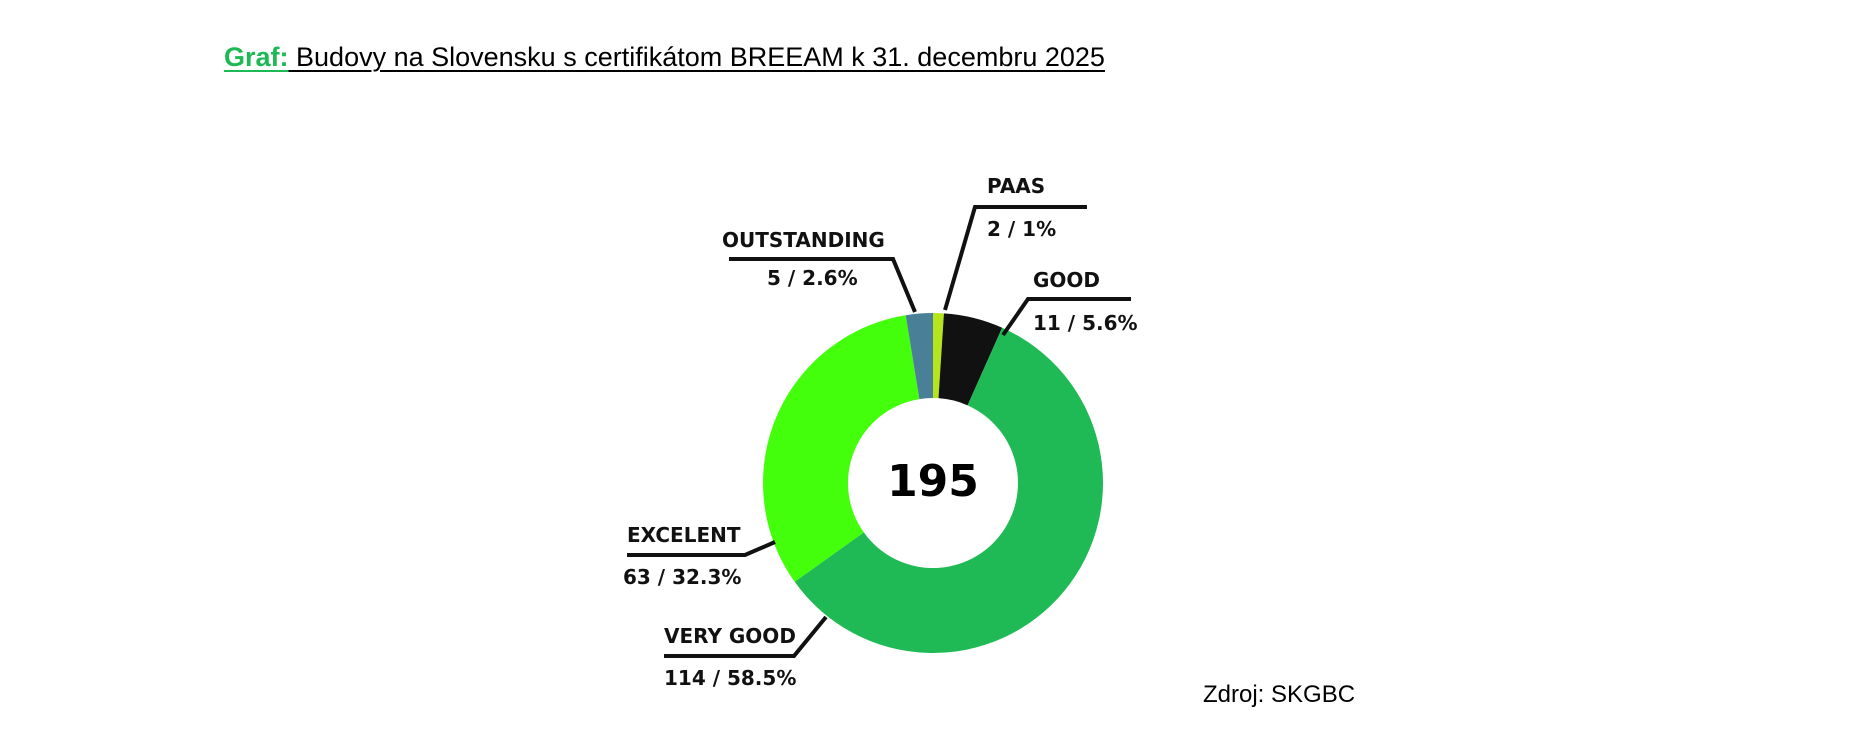  Describe the element at coordinates (1021, 229) in the screenshot. I see `label-value-paas: 2 / 1%` at that location.